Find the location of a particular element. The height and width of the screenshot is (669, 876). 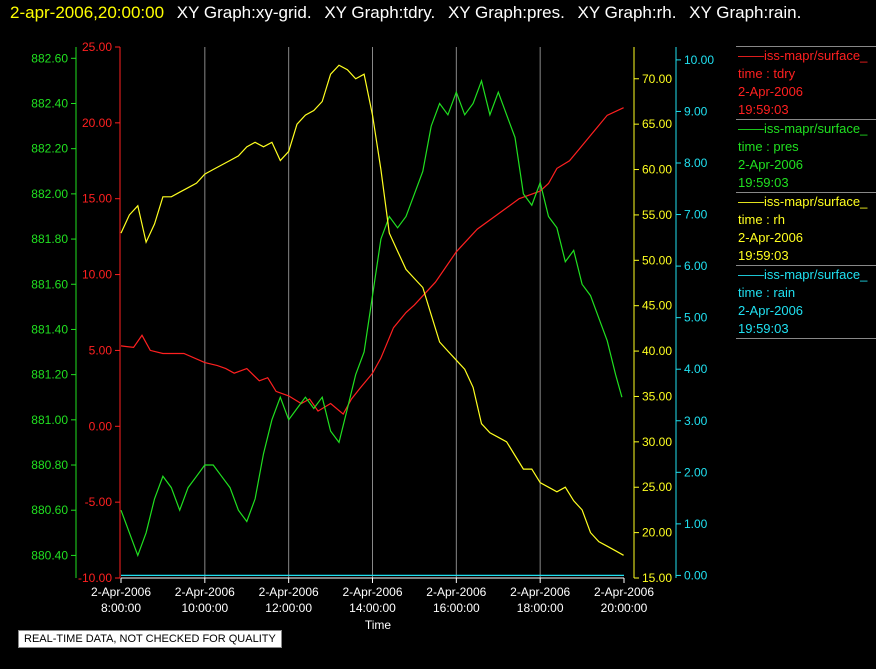

x-tick-label-time: 16:00:00 is located at coordinates (456, 608).